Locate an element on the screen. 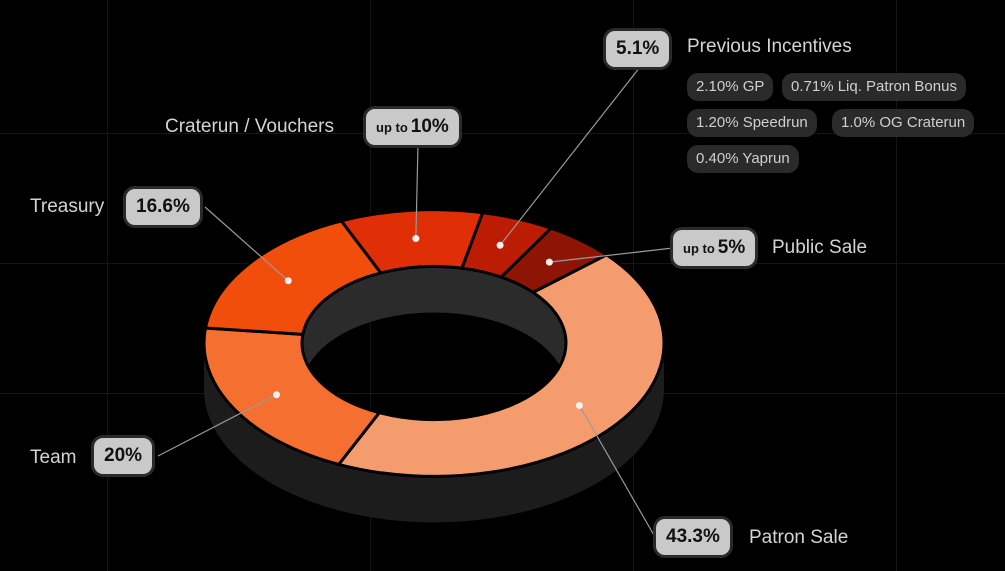 Image resolution: width=1005 pixels, height=571 pixels. value-team: 20% is located at coordinates (123, 455).